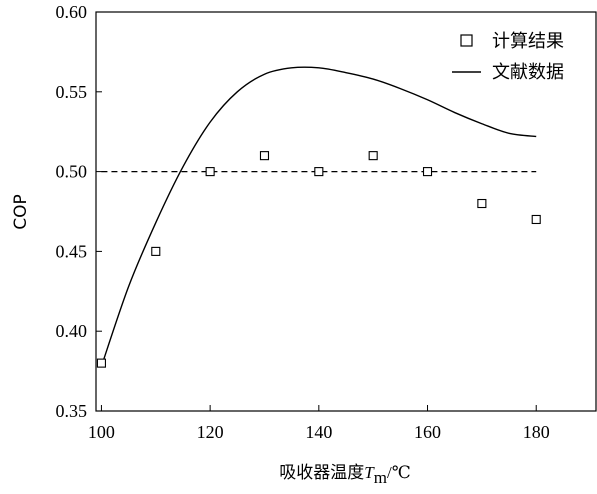 Image resolution: width=597 pixels, height=494 pixels. Describe the element at coordinates (21, 212) in the screenshot. I see `y-axis-label: COP` at that location.